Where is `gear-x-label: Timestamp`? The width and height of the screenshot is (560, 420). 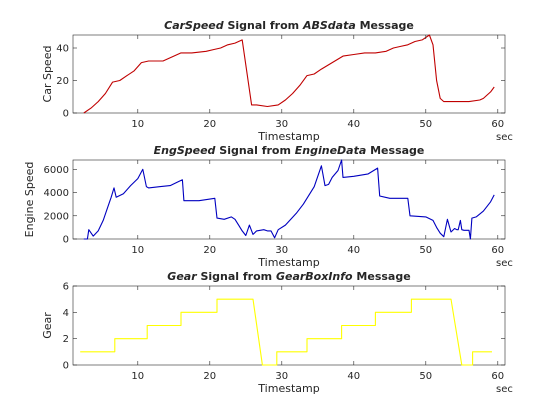
gear-x-label: Timestamp is located at coordinates (288, 388).